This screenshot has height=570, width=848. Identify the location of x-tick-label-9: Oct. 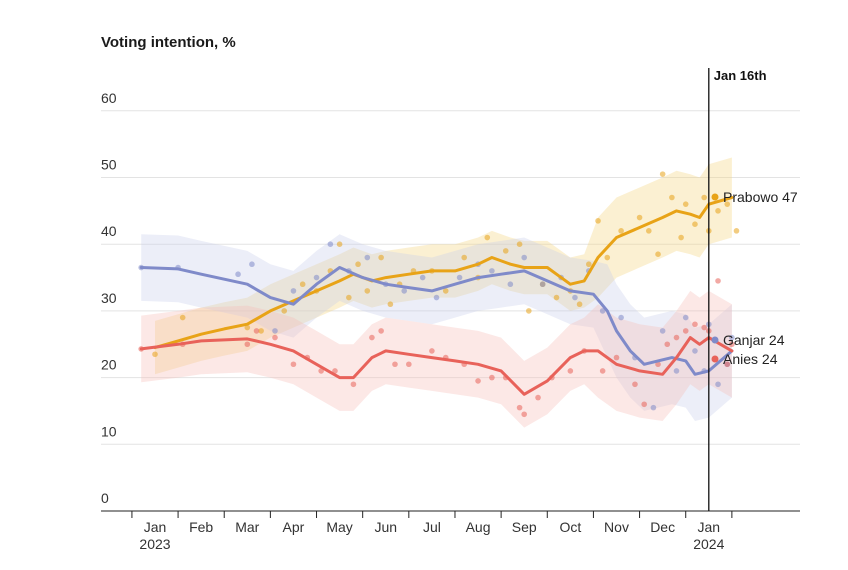
(570, 527).